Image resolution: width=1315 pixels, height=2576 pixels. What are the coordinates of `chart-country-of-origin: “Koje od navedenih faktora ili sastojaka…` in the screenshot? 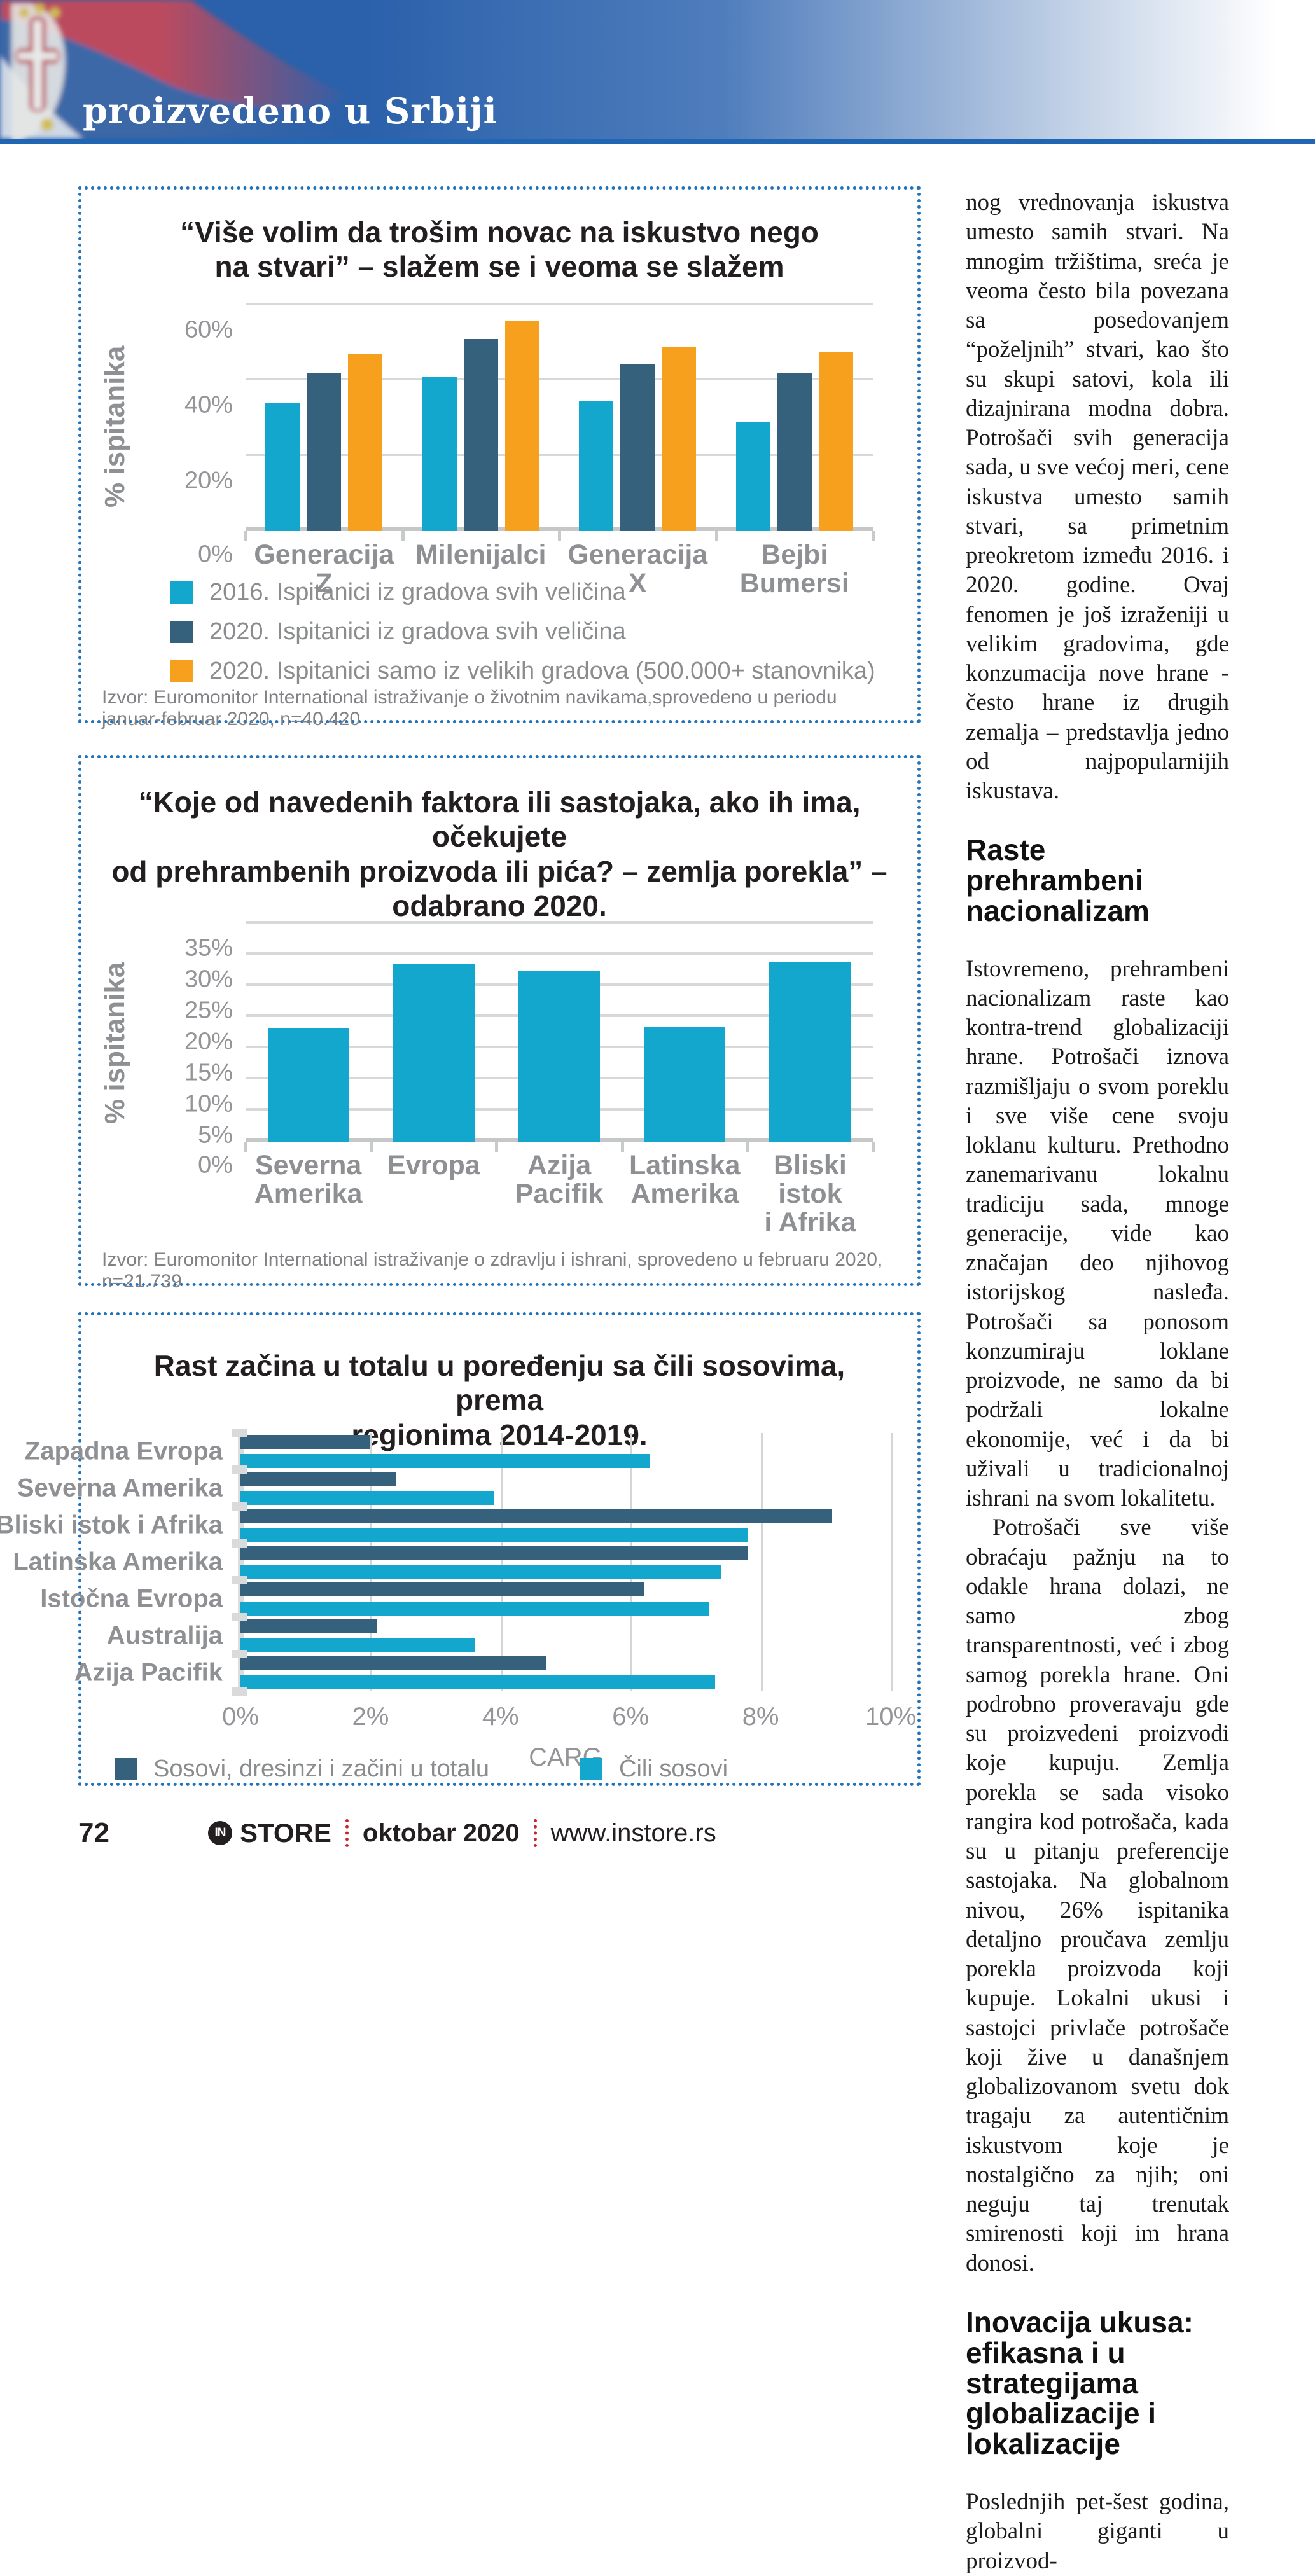 It's located at (499, 1023).